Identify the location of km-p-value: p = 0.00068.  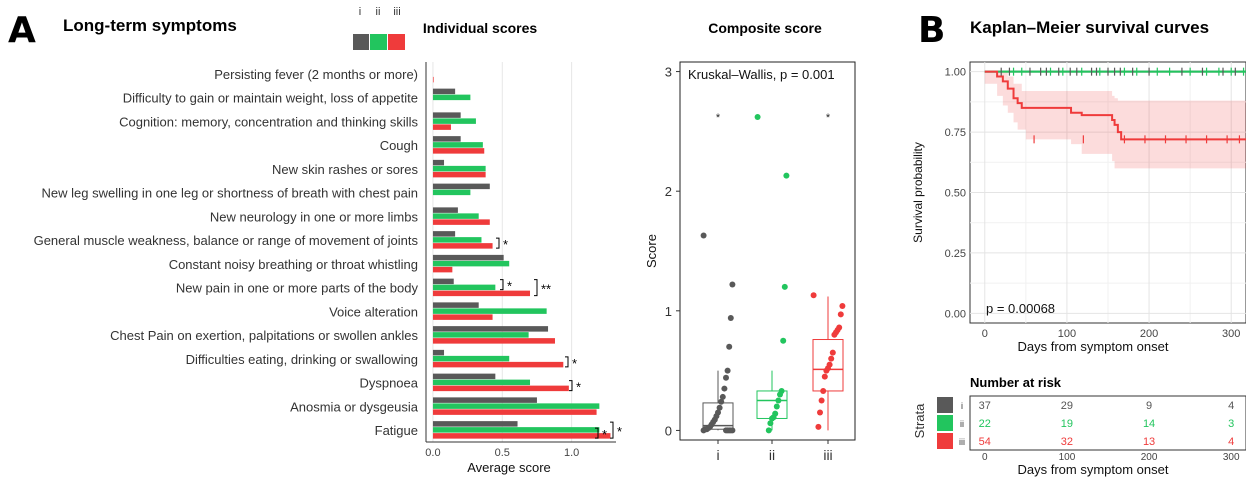
(1020, 308).